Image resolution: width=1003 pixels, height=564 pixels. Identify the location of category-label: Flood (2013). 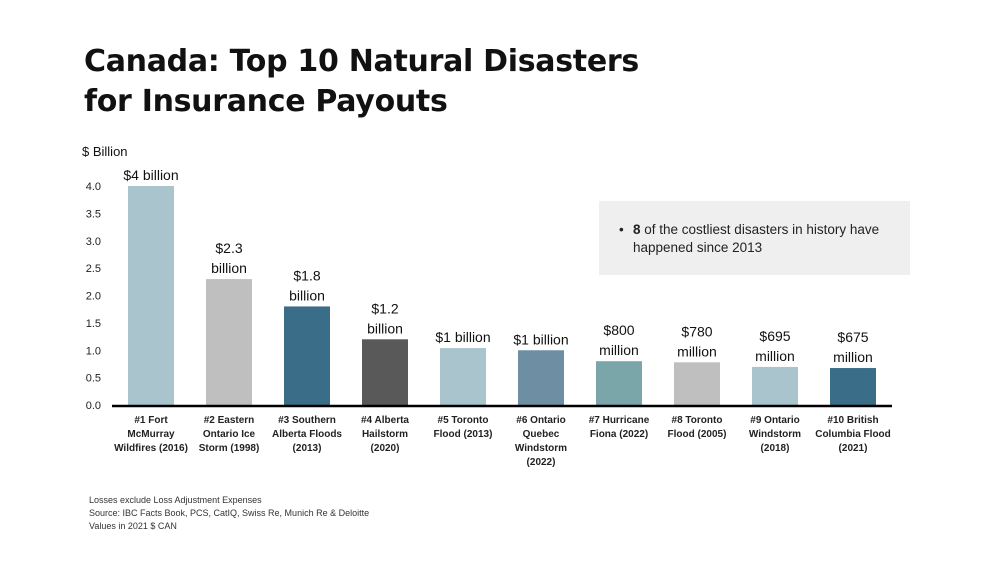
(463, 434).